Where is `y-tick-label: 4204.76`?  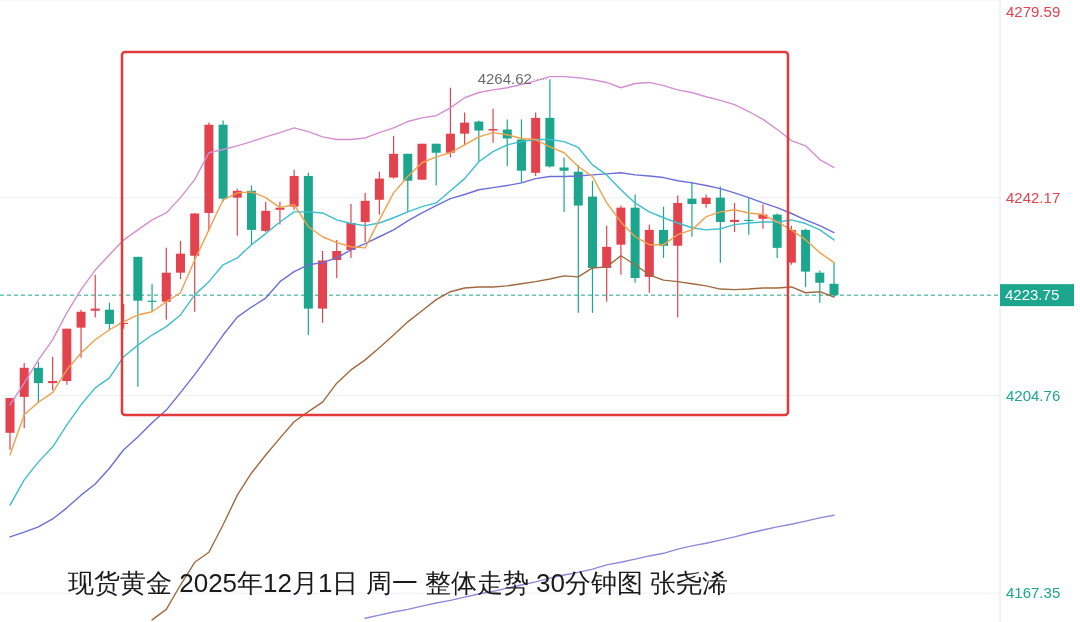 y-tick-label: 4204.76 is located at coordinates (1033, 395).